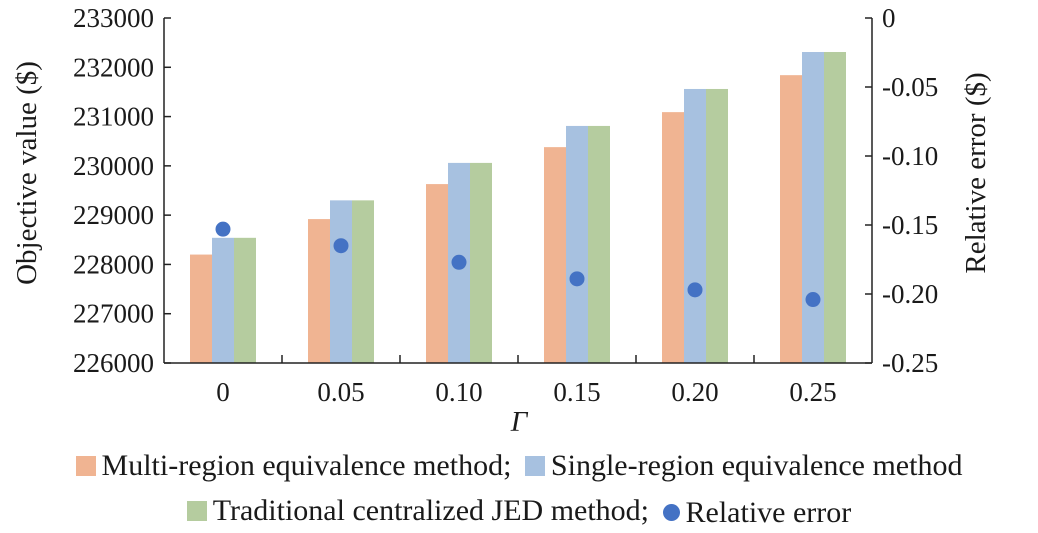 The width and height of the screenshot is (1038, 533). Describe the element at coordinates (910, 87) in the screenshot. I see `right-tick-label: -0.05` at that location.